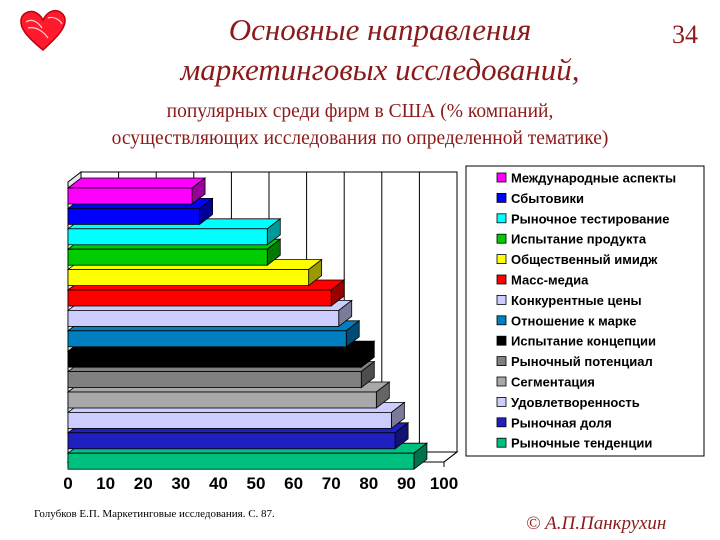  I want to click on legend-label: Конкурентные цены, so click(576, 300).